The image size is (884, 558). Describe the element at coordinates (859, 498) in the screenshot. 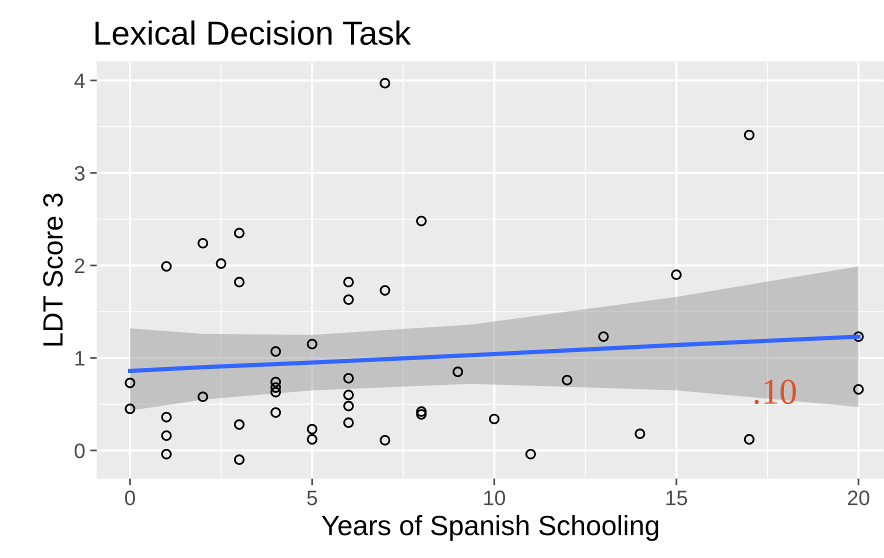

I see `x-tick-label: 20` at that location.